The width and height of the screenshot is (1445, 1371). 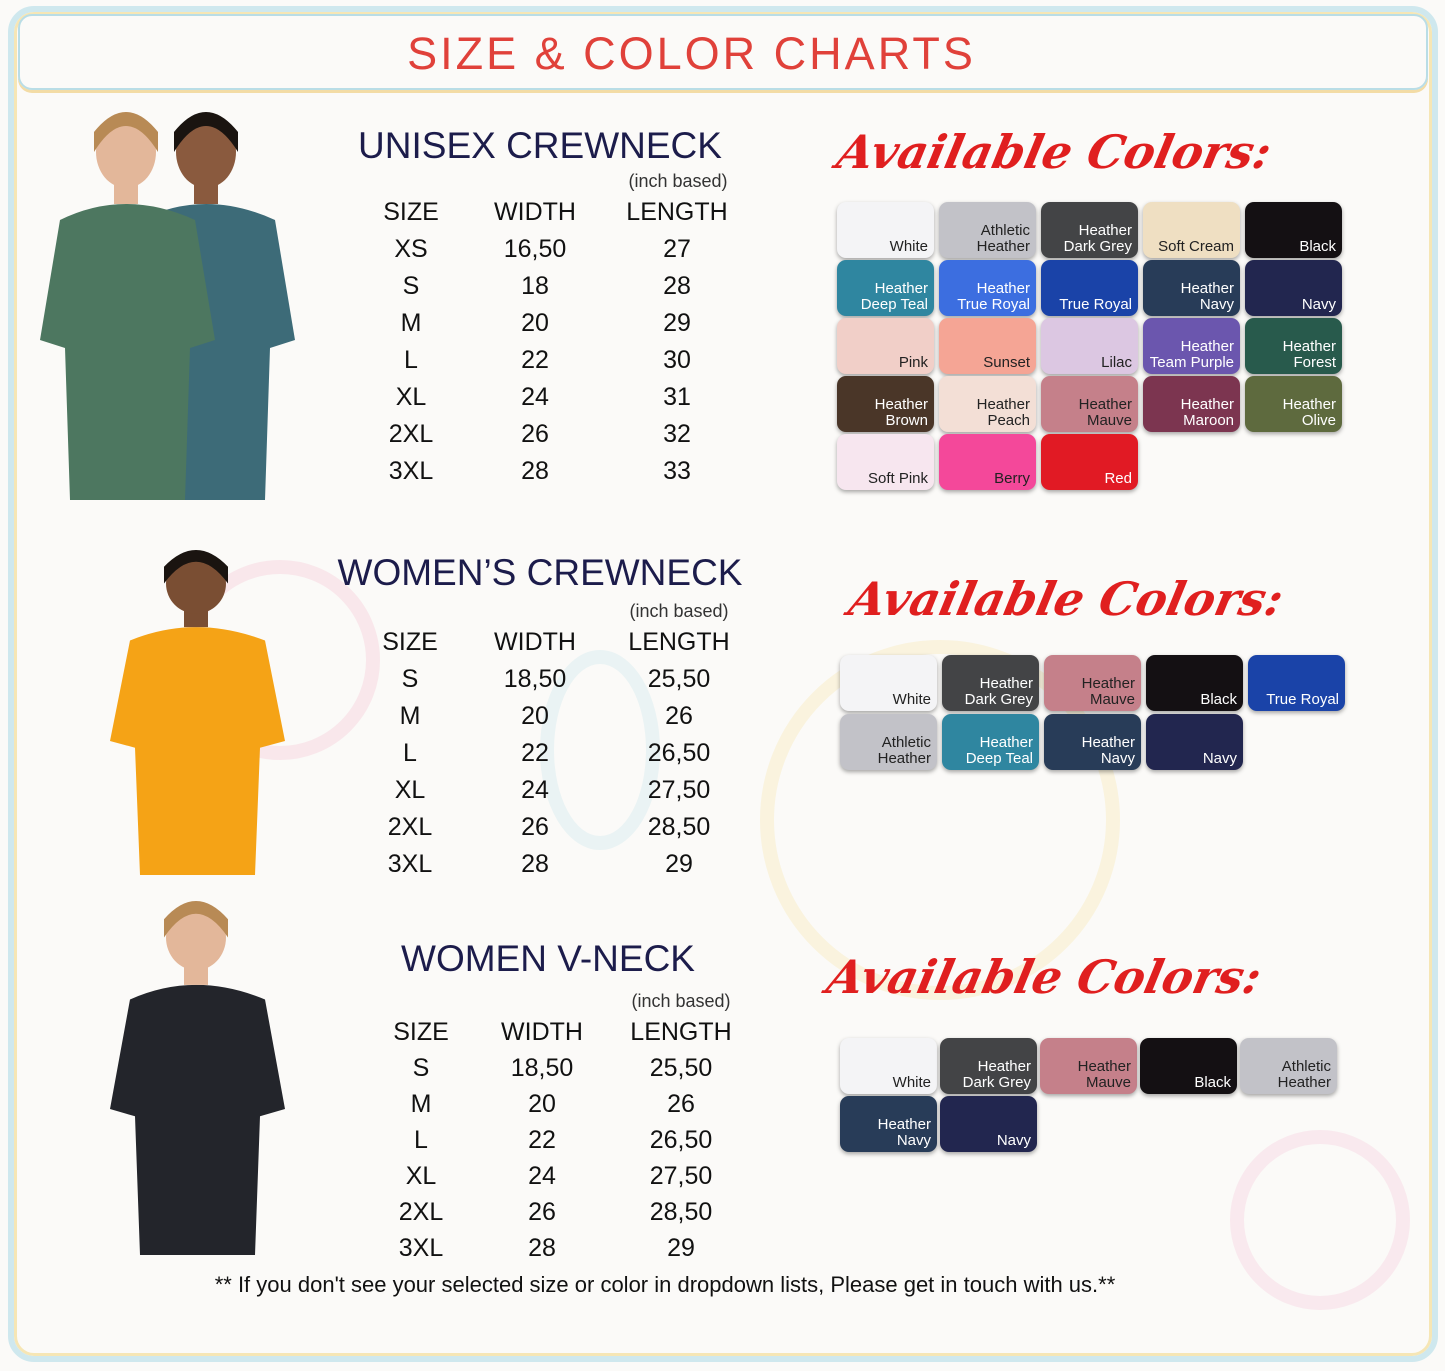 I want to click on section-title: UNISEX CREWNECK, so click(x=540, y=145).